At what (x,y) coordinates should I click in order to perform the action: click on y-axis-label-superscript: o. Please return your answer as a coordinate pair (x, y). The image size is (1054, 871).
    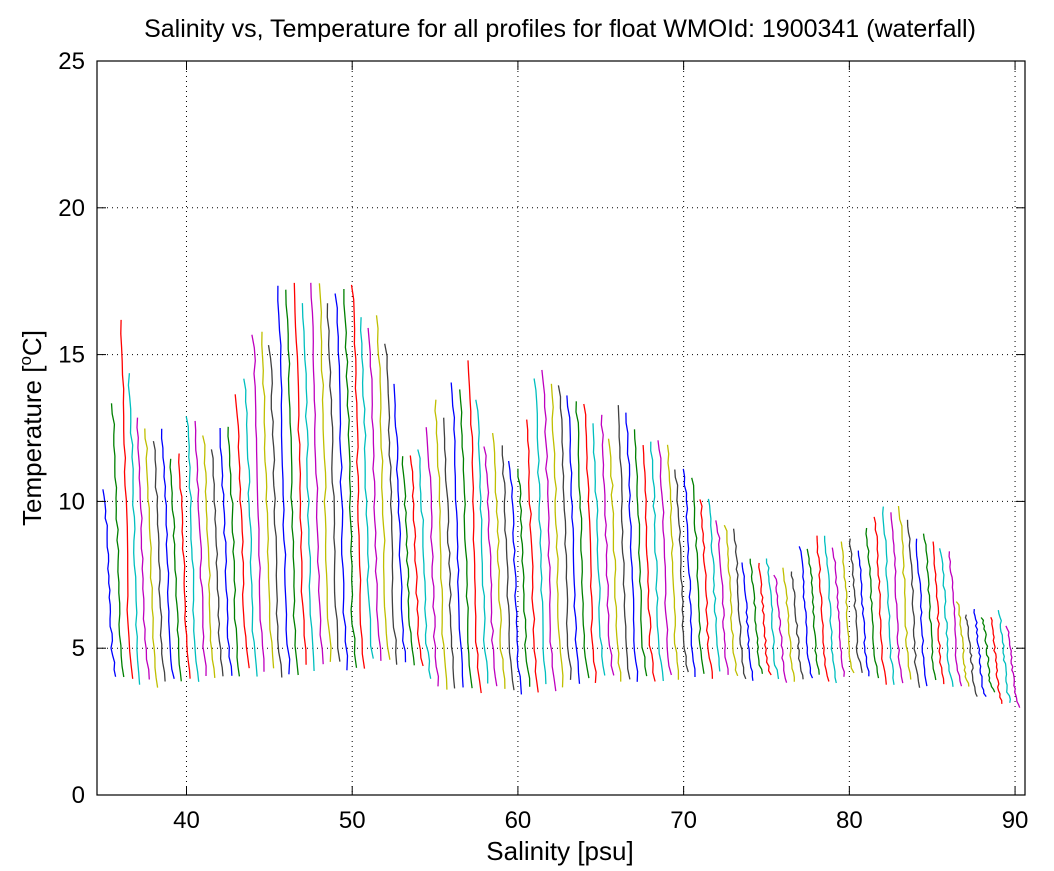
    Looking at the image, I should click on (25, 360).